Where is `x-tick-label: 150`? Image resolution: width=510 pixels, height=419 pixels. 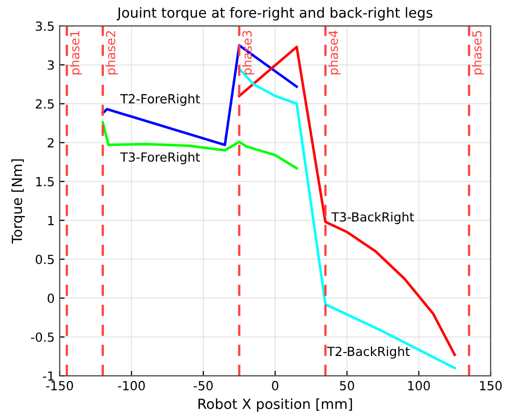
x-tick-label: 150 is located at coordinates (491, 385).